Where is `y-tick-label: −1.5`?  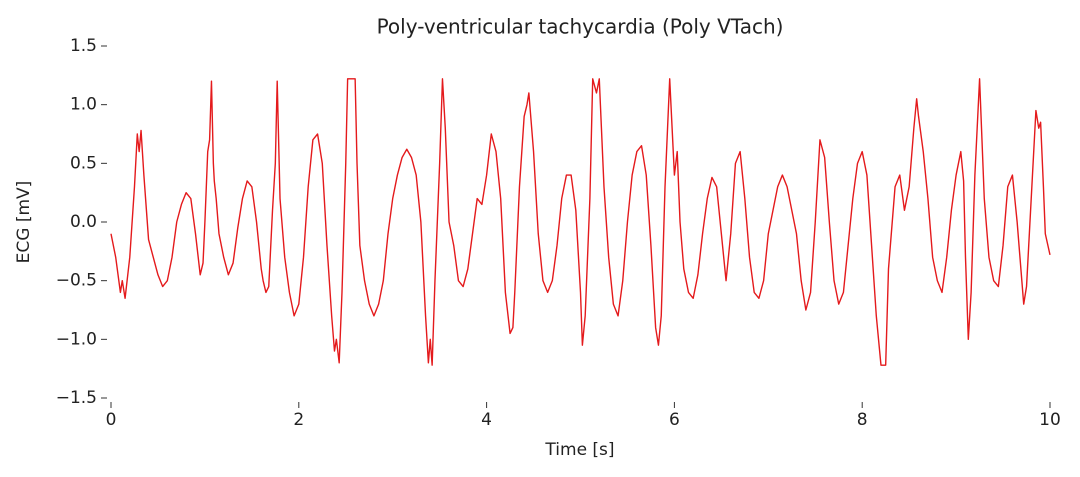
y-tick-label: −1.5 is located at coordinates (76, 398).